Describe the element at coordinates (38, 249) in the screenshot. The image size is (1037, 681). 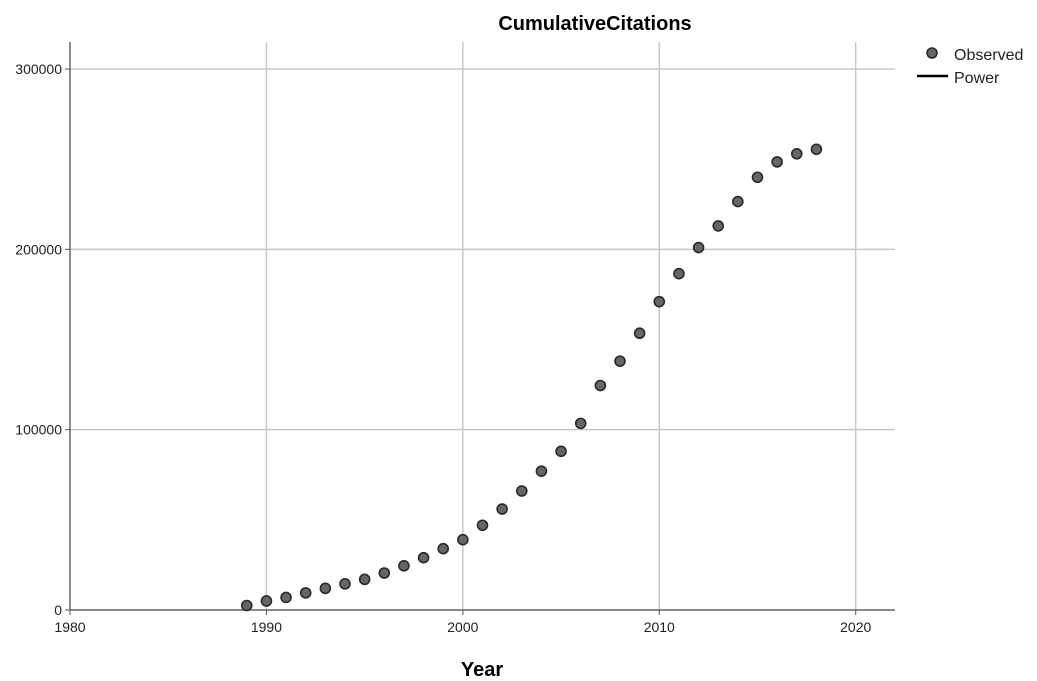
I see `y-tick-label: 200000` at that location.